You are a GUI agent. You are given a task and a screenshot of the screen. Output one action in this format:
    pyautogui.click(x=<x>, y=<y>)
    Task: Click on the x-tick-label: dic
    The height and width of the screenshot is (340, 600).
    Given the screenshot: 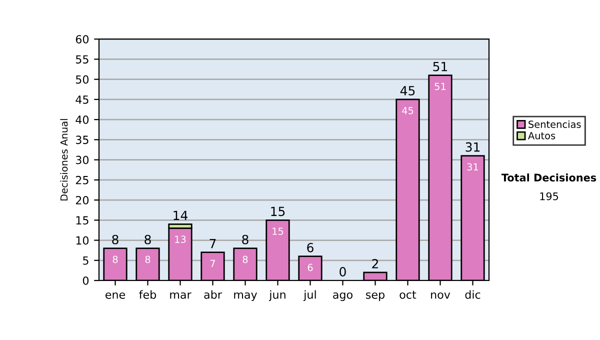 What is the action you would take?
    pyautogui.click(x=472, y=294)
    